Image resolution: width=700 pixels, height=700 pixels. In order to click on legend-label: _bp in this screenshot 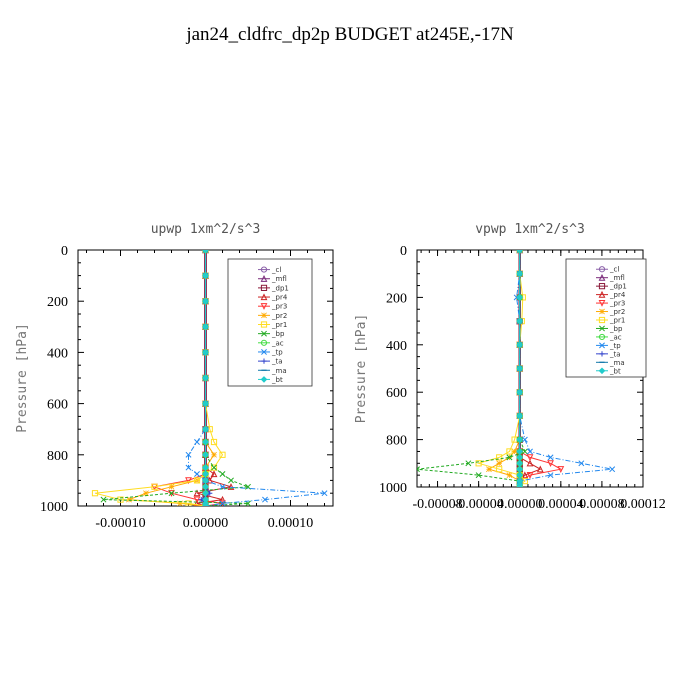, I will do `click(278, 334)`.